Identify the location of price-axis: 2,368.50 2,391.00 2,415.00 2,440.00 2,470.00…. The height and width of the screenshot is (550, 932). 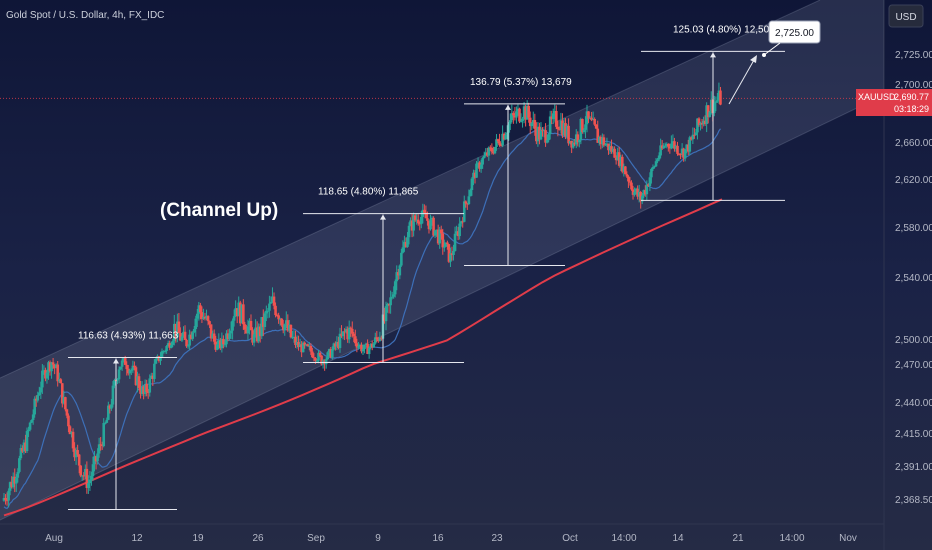
(913, 278).